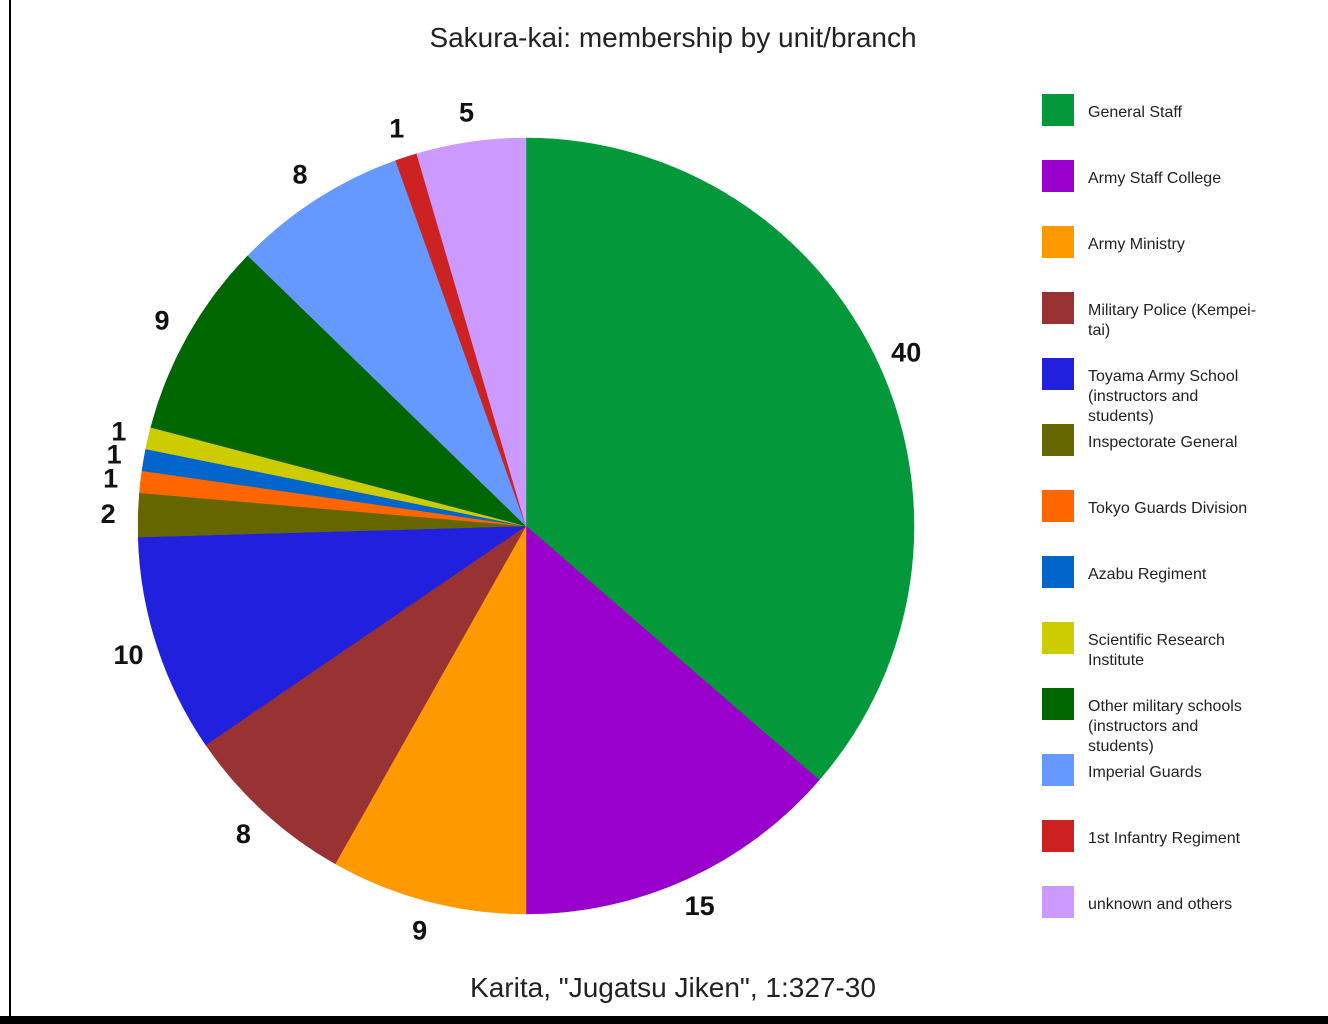 The height and width of the screenshot is (1024, 1328). Describe the element at coordinates (1058, 770) in the screenshot. I see `legend-swatch-imperial-guards` at that location.